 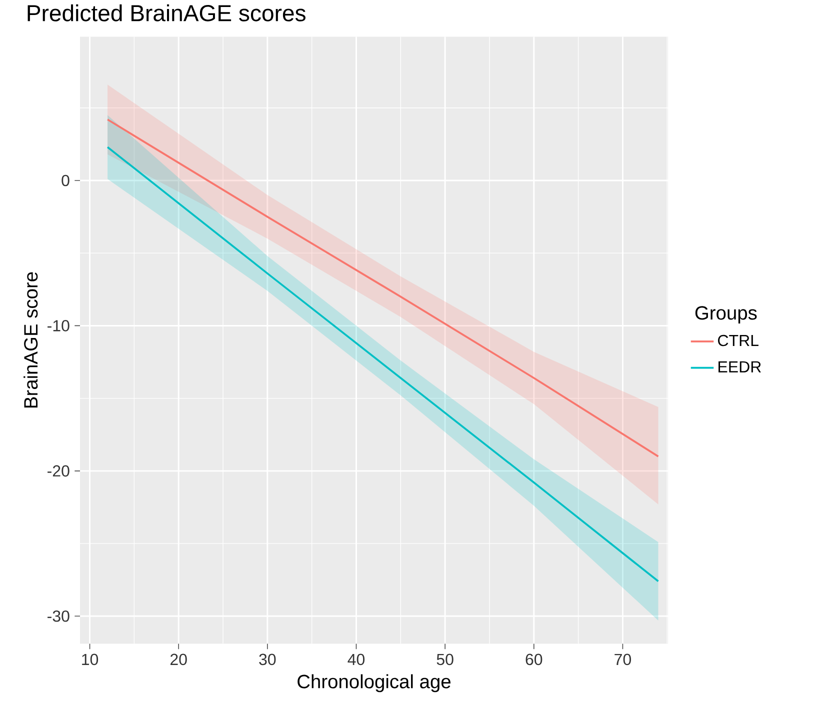 I want to click on y-axis-title: BrainAGE score, so click(x=31, y=340).